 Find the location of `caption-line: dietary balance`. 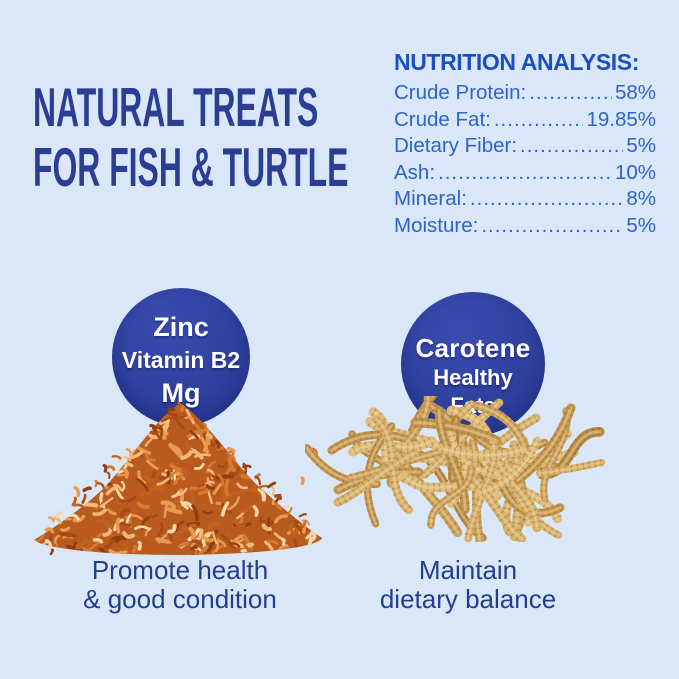

caption-line: dietary balance is located at coordinates (468, 599).